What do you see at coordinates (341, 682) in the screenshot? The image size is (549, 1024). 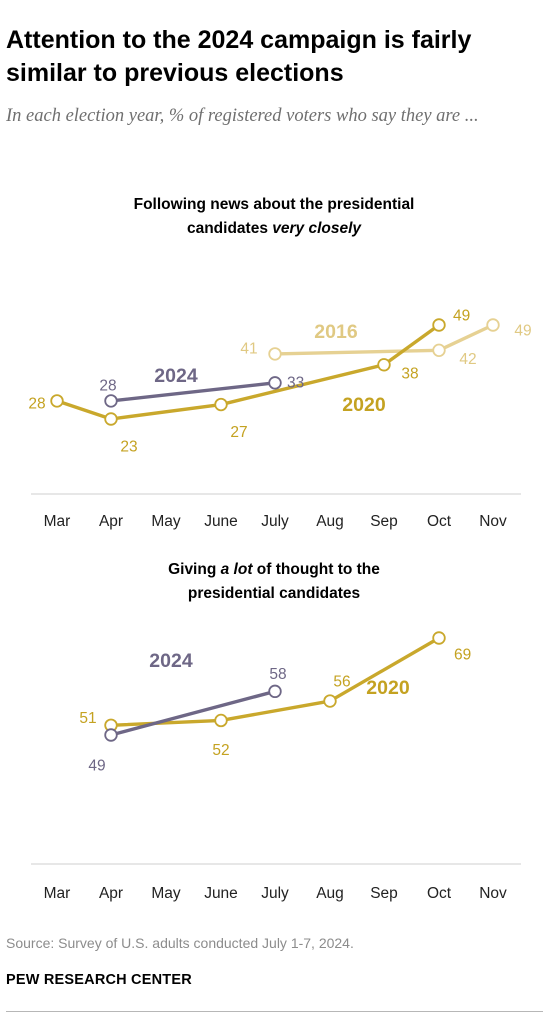 I see `data-label-2020: 56` at bounding box center [341, 682].